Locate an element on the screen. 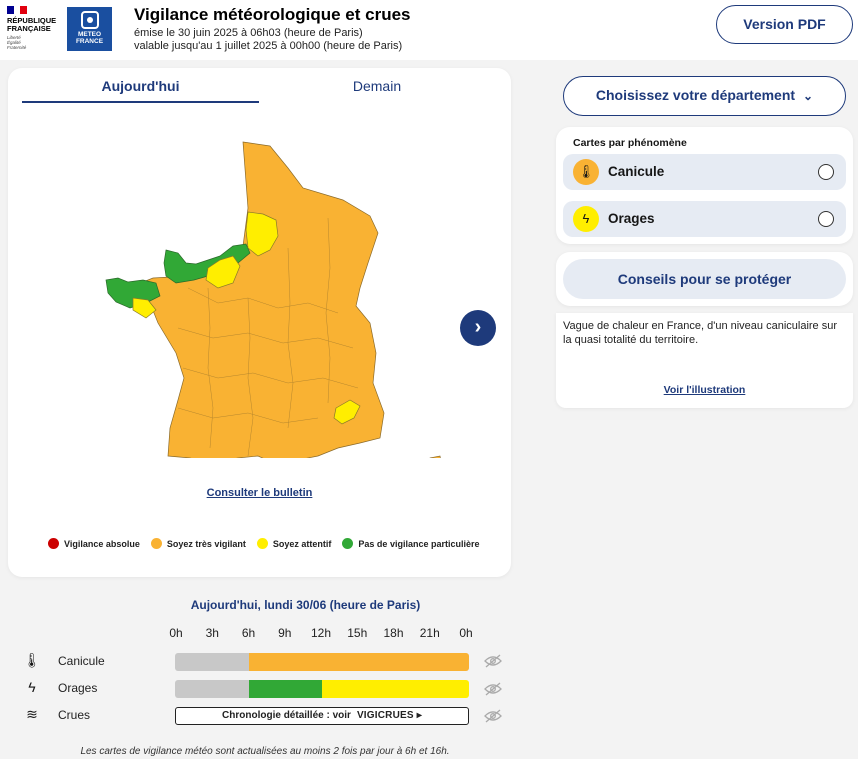 This screenshot has height=759, width=858. department-select-button: Choisissez votre département ⌄ is located at coordinates (704, 96).